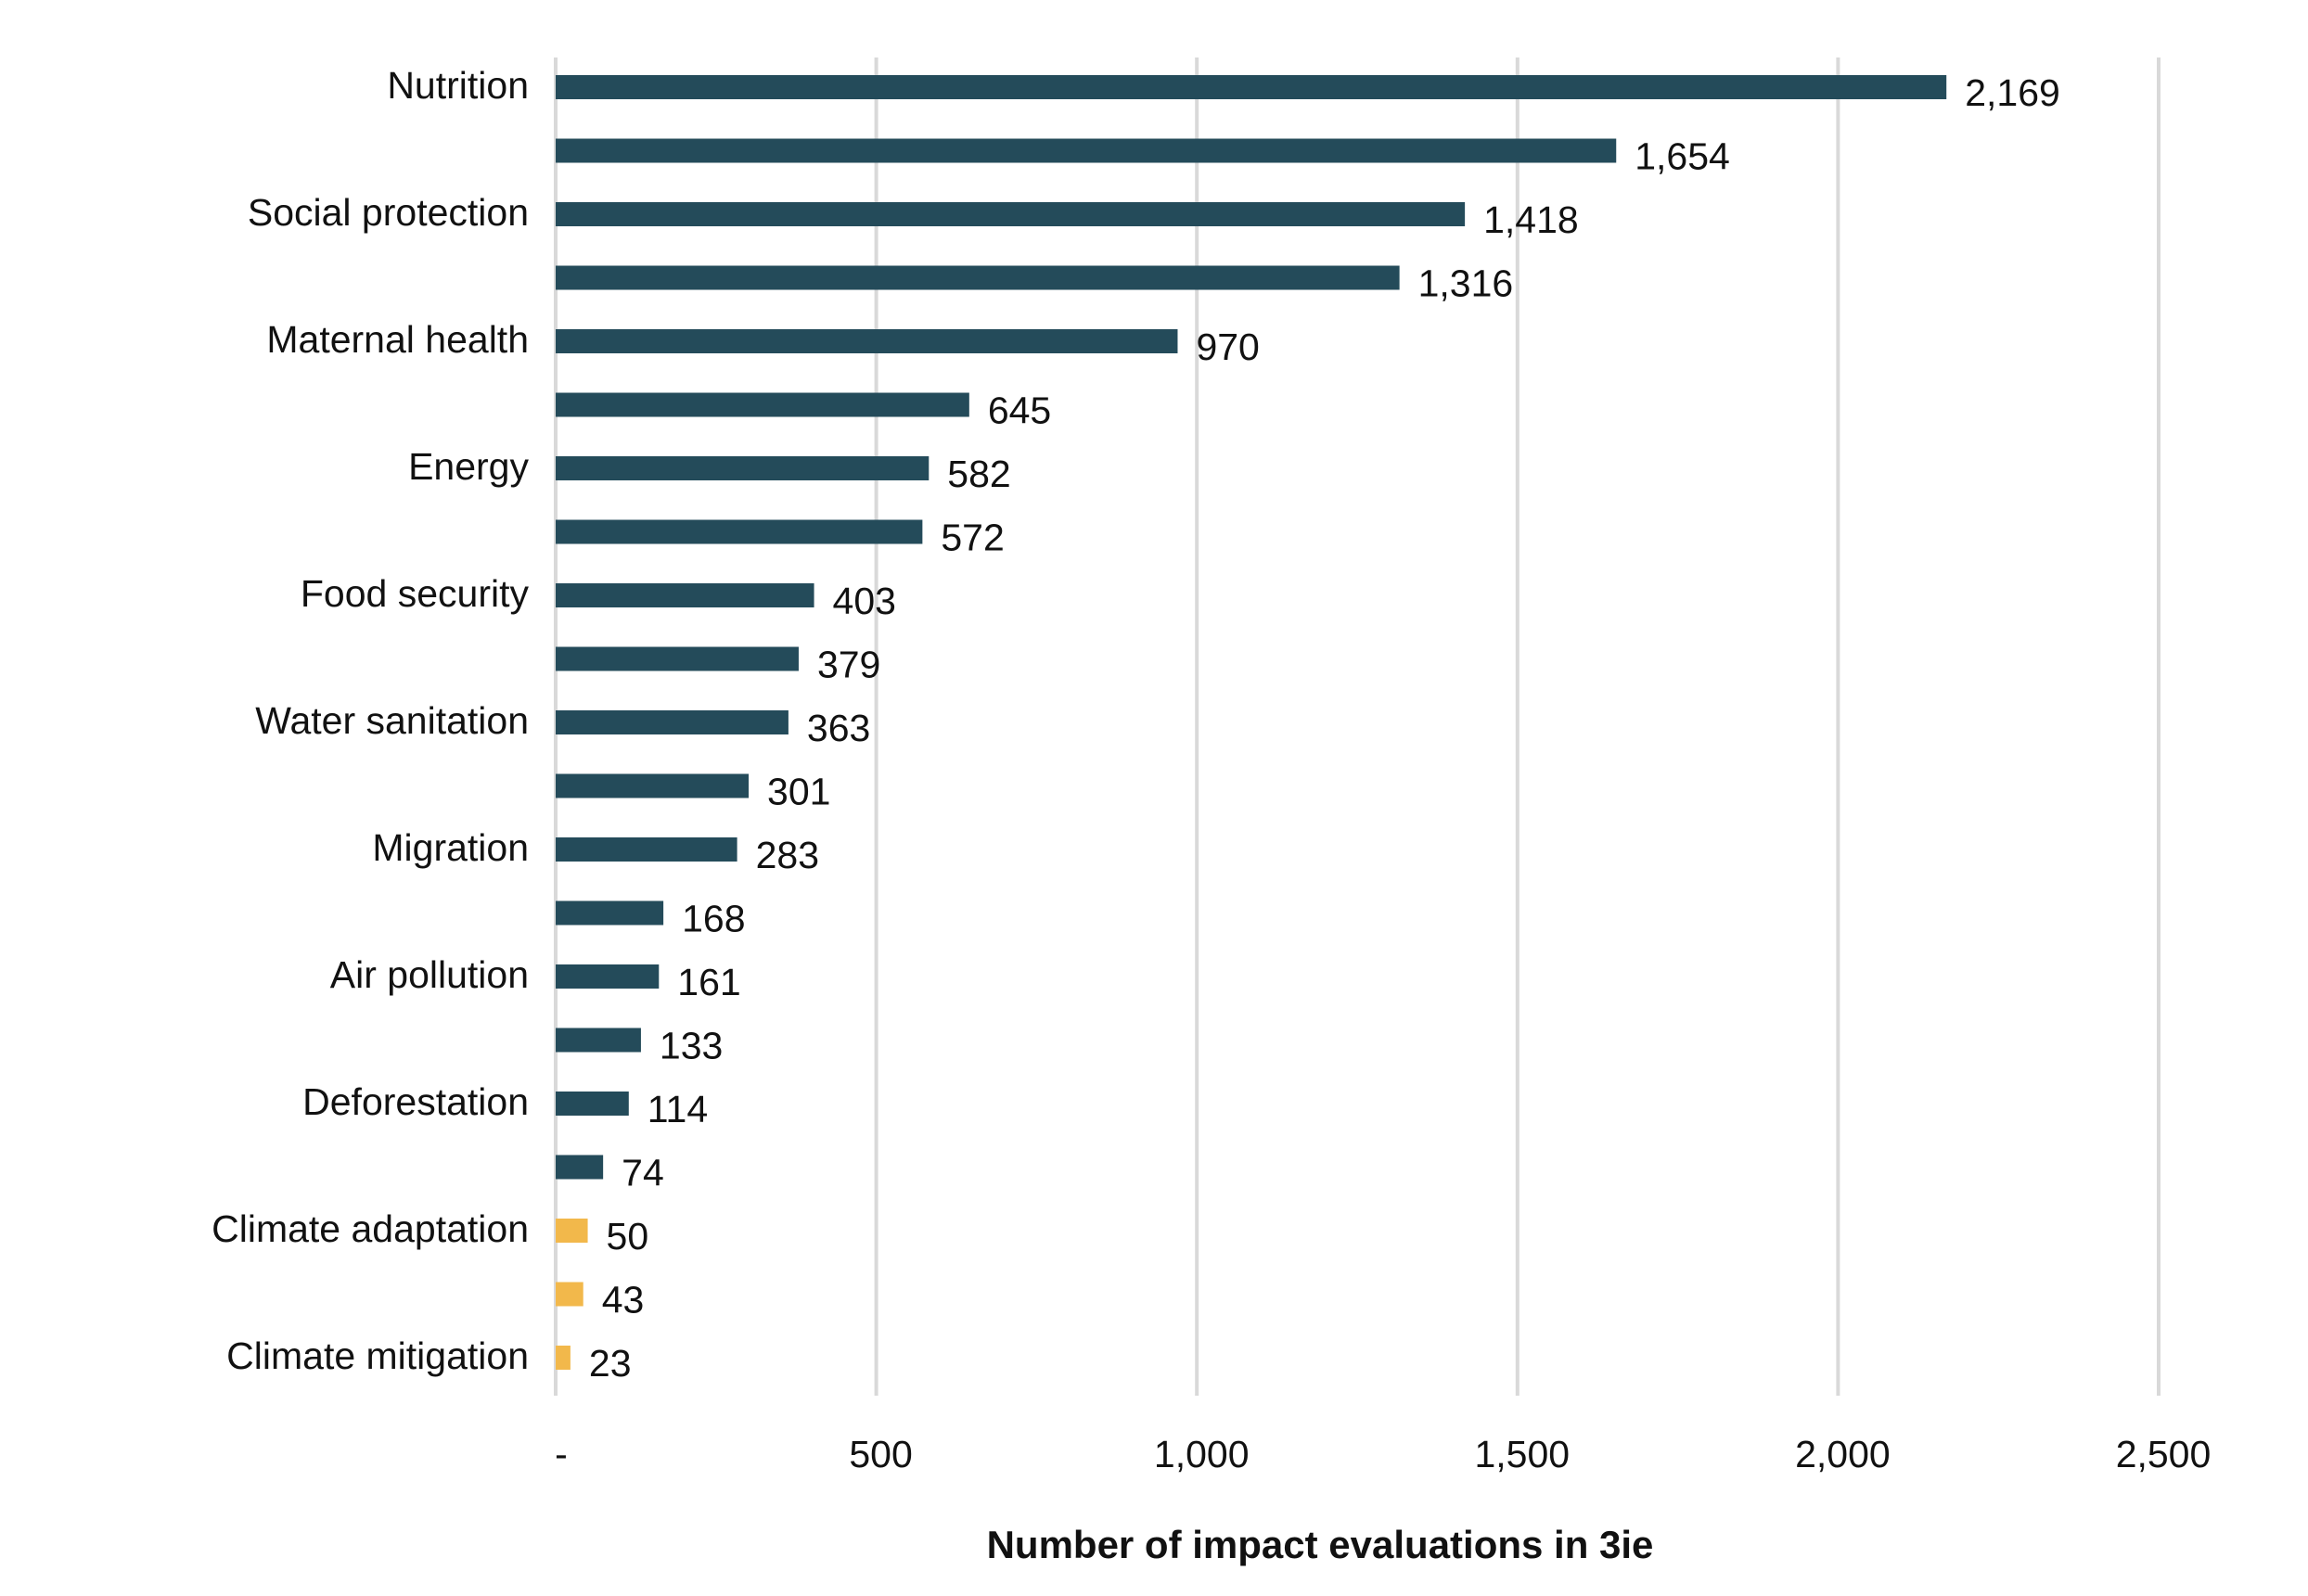 The height and width of the screenshot is (1596, 2308). What do you see at coordinates (623, 1300) in the screenshot?
I see `bar-value-label: 43` at bounding box center [623, 1300].